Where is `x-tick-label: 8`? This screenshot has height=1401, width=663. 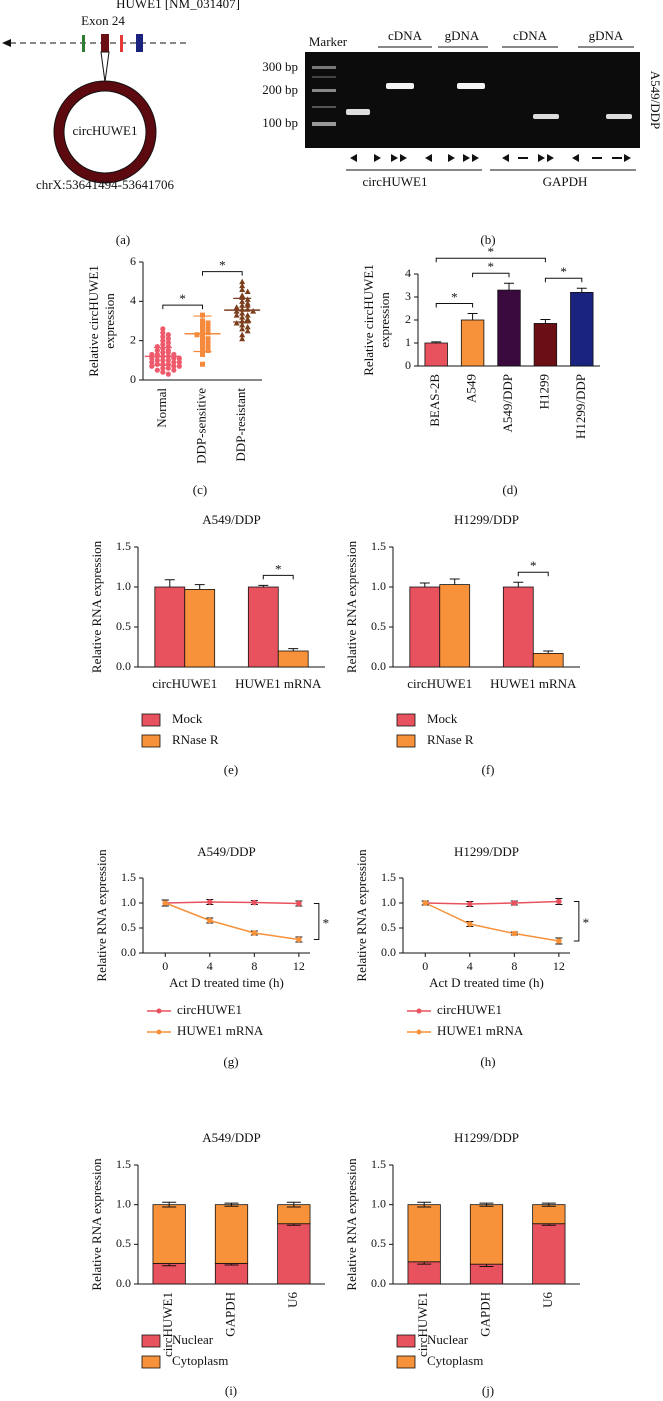 x-tick-label: 8 is located at coordinates (254, 966).